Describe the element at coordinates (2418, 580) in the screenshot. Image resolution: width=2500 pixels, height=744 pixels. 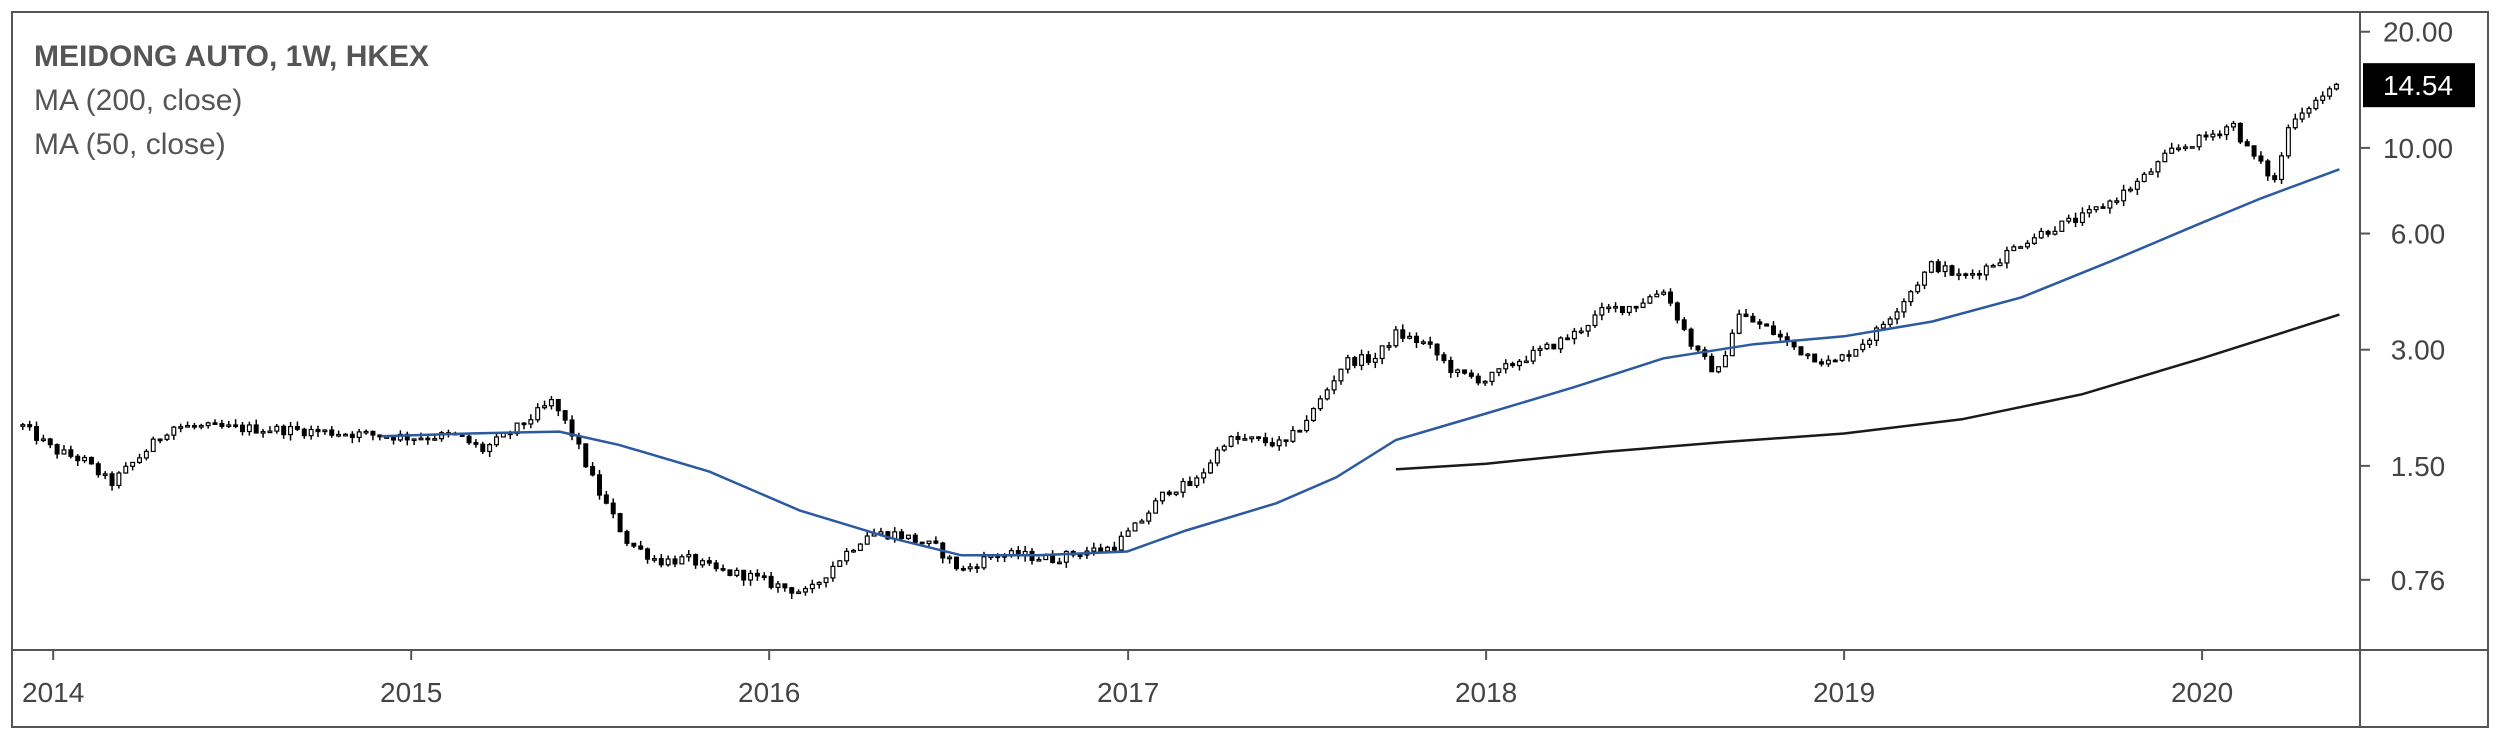
I see `y-tick-label: 0.76` at that location.